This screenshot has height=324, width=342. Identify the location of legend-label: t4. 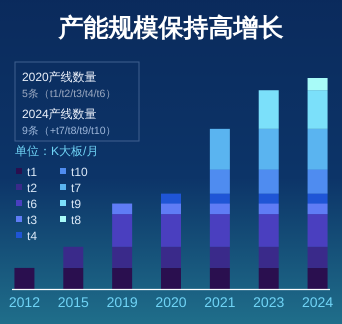
(32, 236).